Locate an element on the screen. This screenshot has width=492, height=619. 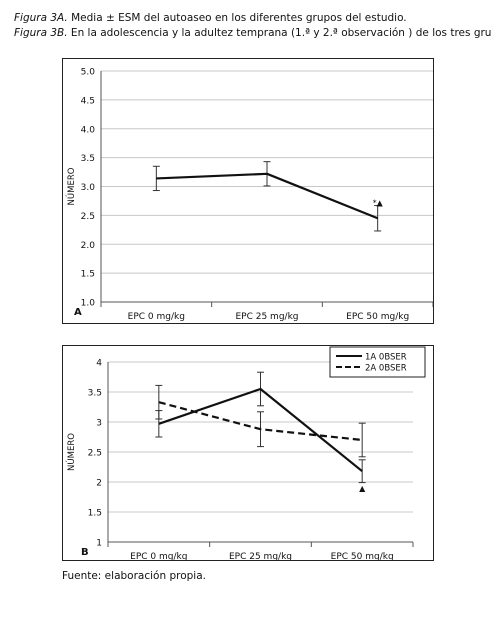
y-tick-label: 1.0 is located at coordinates (88, 304).